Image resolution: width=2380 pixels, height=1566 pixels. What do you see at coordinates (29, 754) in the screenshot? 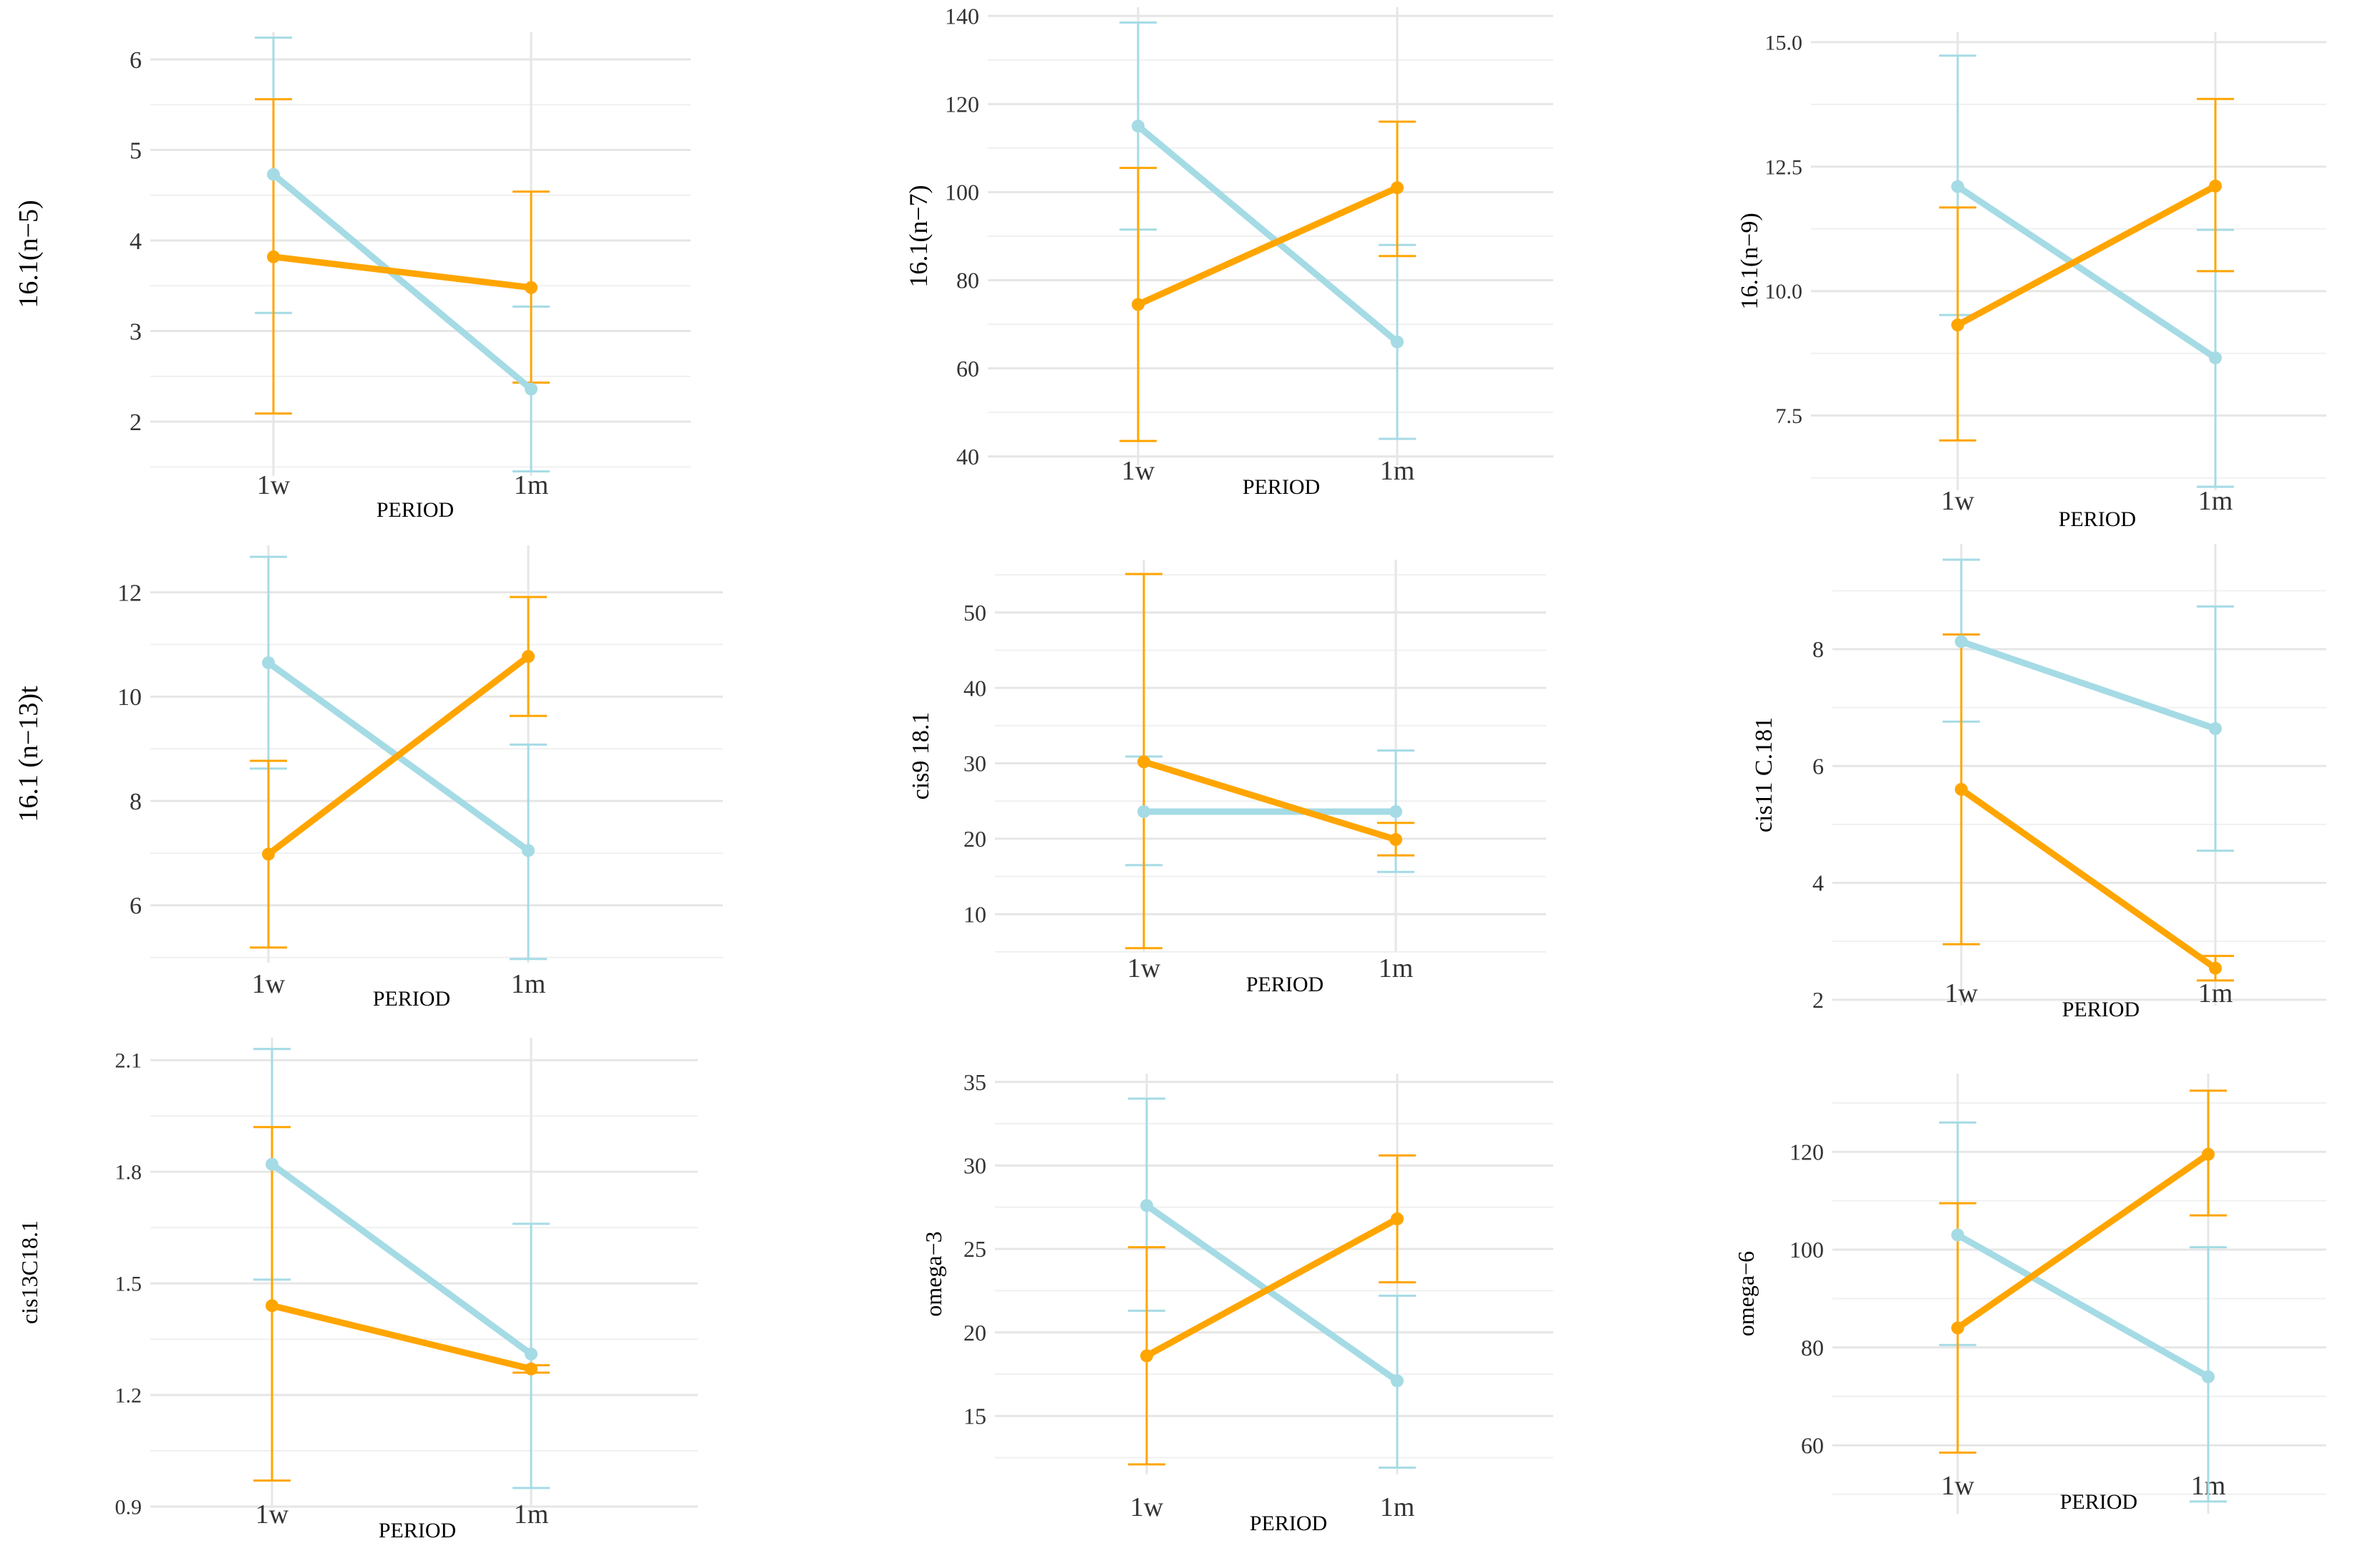
I see `y-axis-title: 16.1 (n−13)t` at bounding box center [29, 754].